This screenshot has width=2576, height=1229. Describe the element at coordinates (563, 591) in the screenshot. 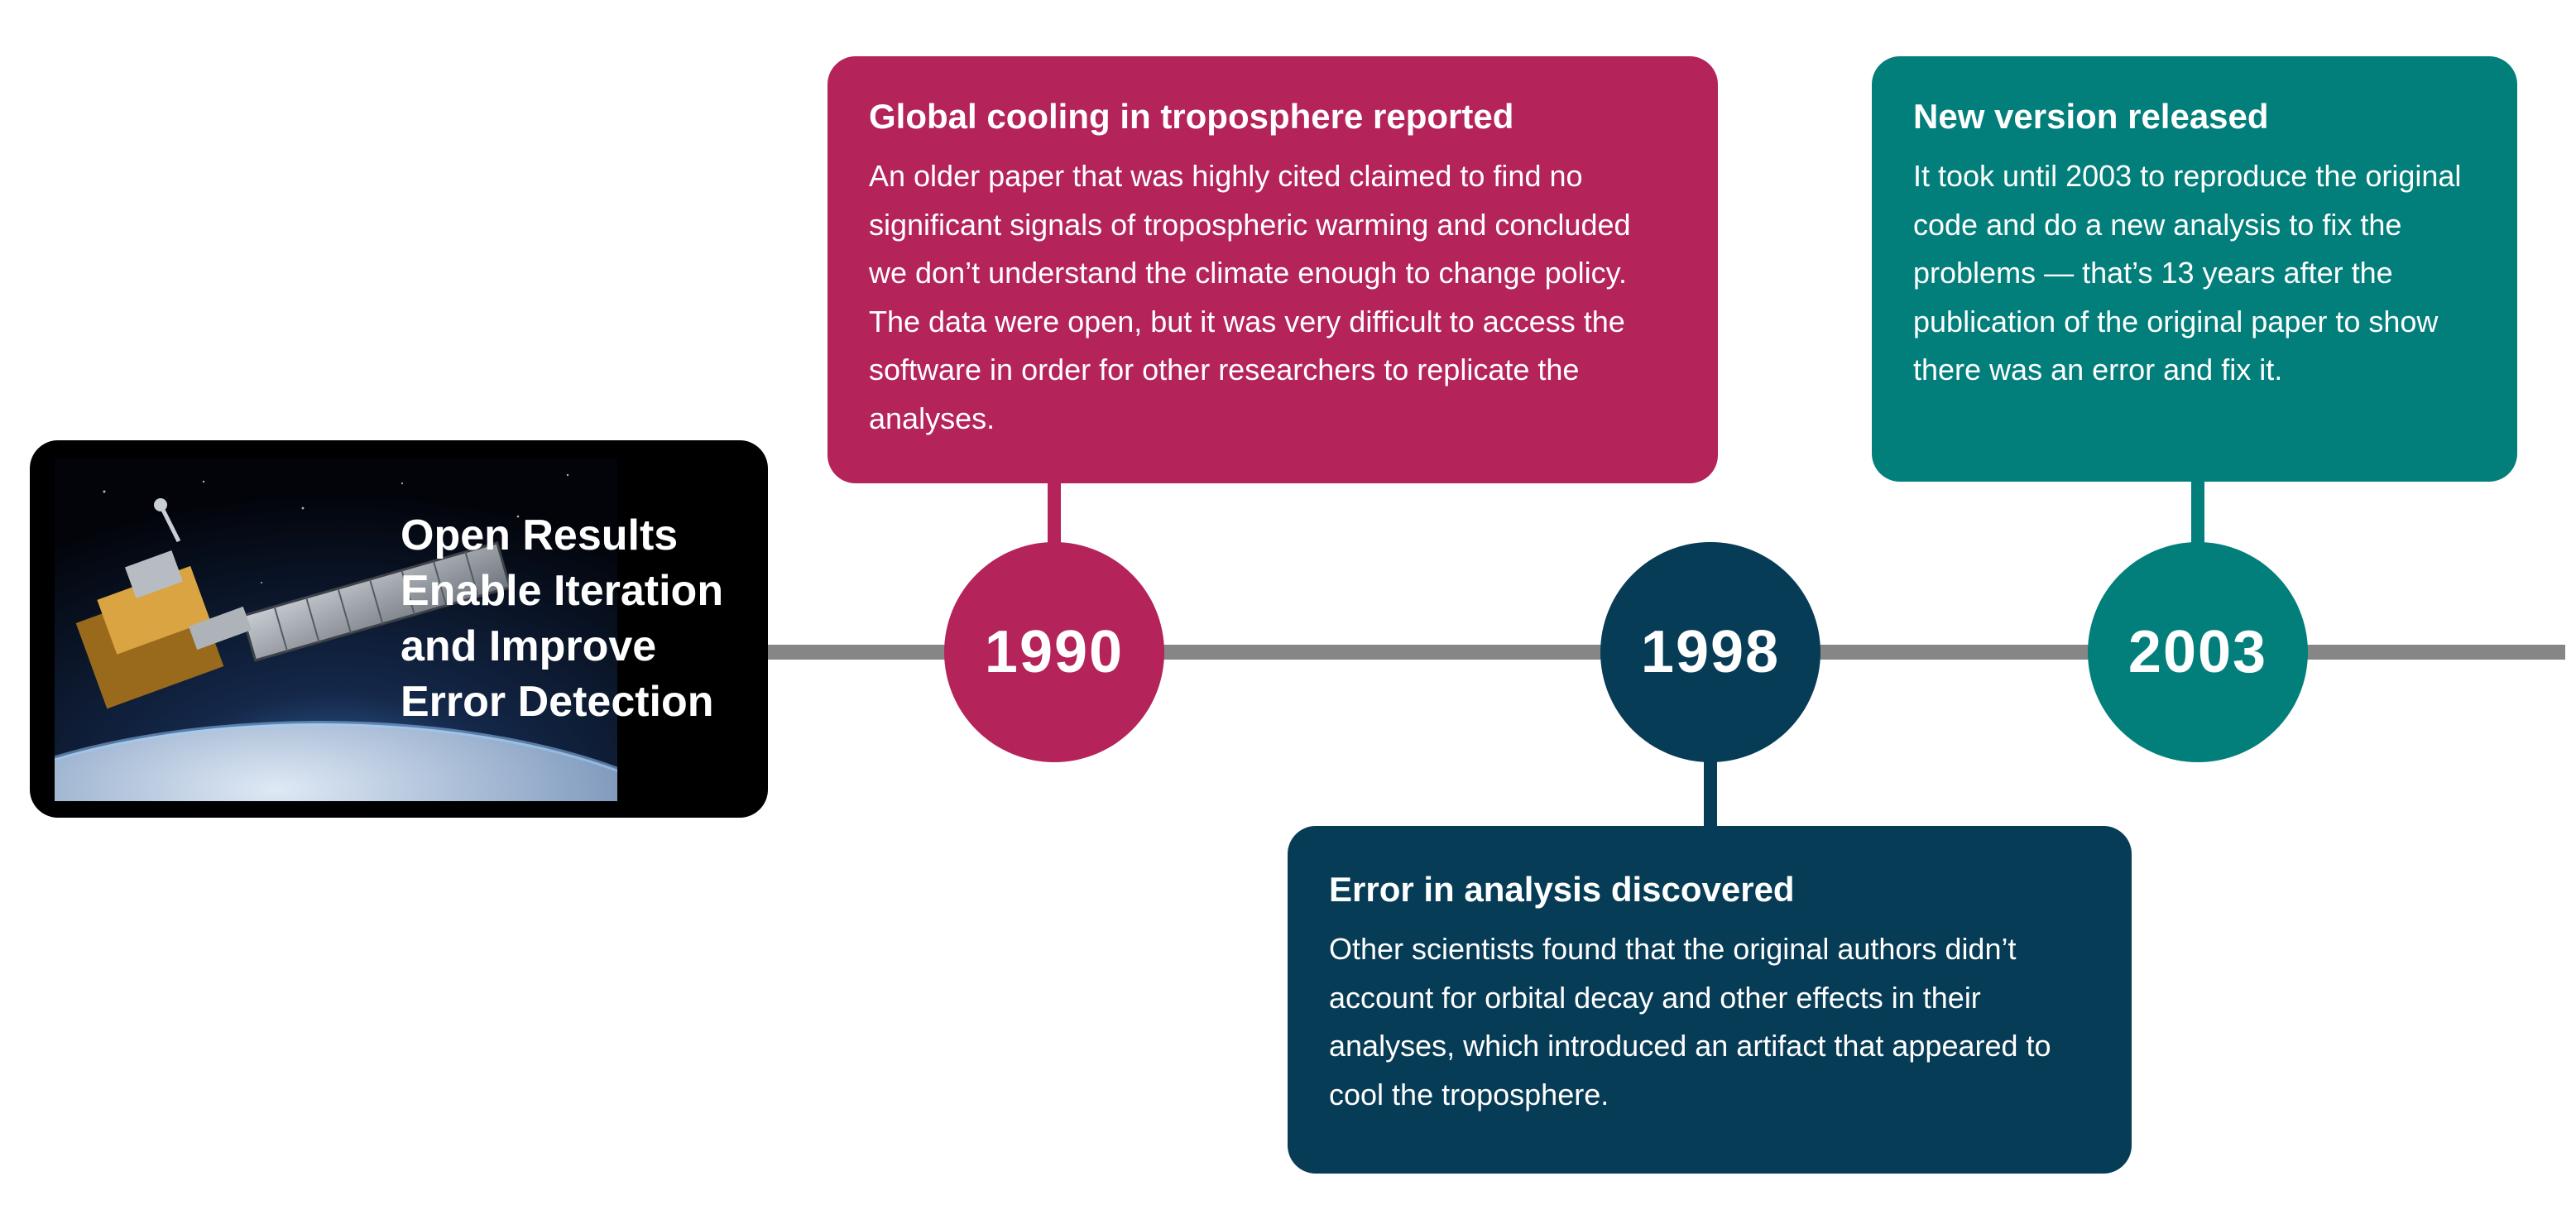

I see `title-line: Enable Iteration` at that location.